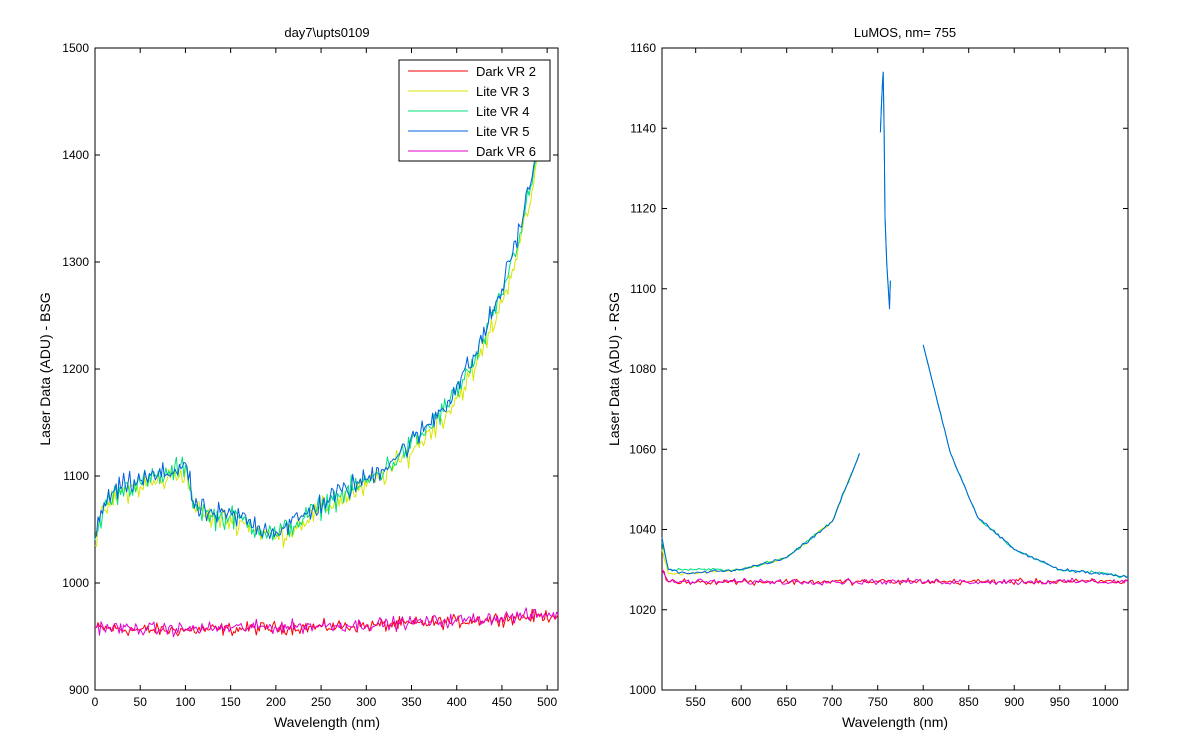 This screenshot has width=1200, height=750. What do you see at coordinates (276, 702) in the screenshot?
I see `left-x-tick-label: 200` at bounding box center [276, 702].